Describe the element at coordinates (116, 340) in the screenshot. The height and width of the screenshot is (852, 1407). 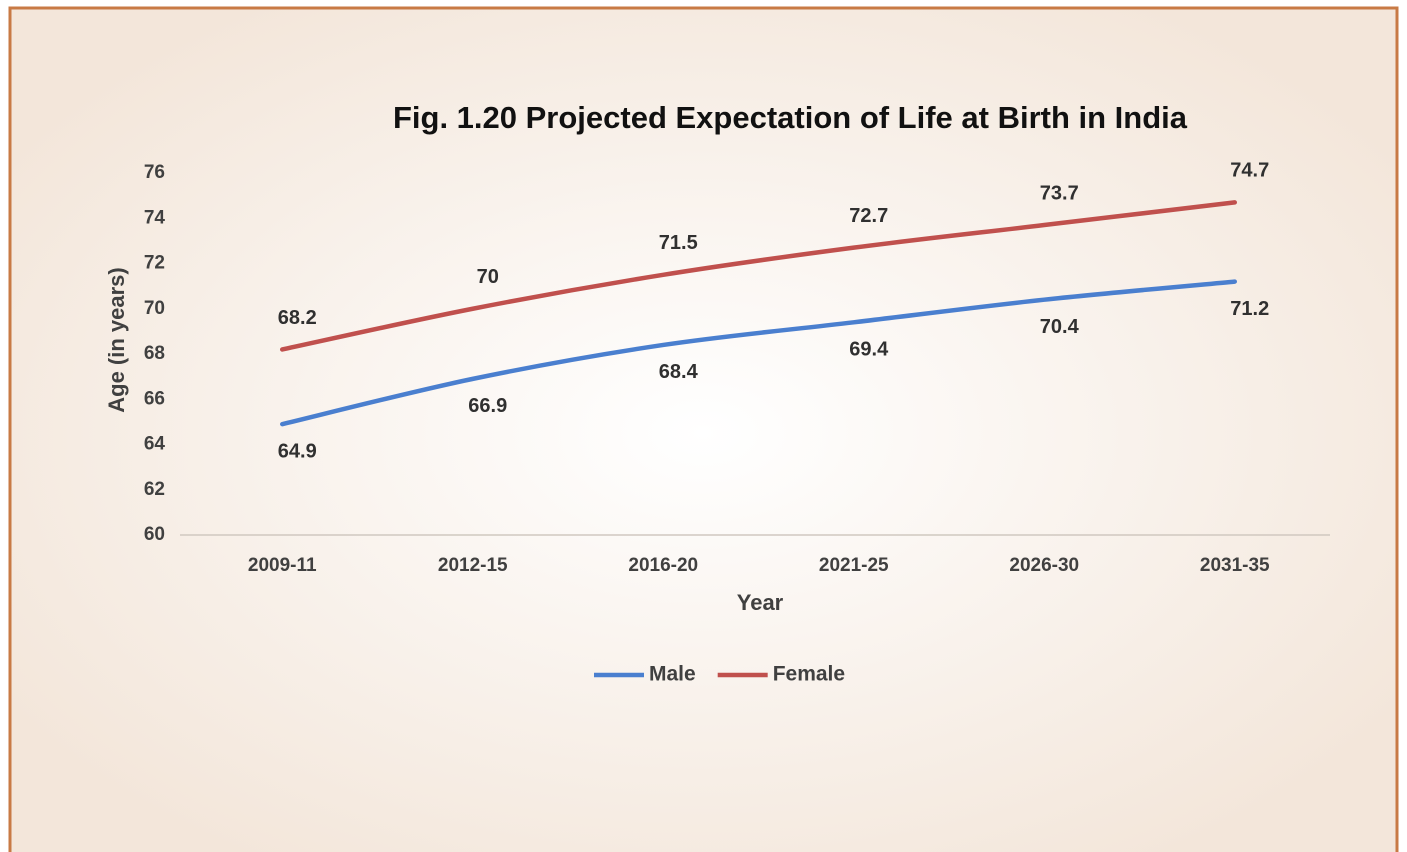
I see `y-axis-label: Age (in years)` at that location.